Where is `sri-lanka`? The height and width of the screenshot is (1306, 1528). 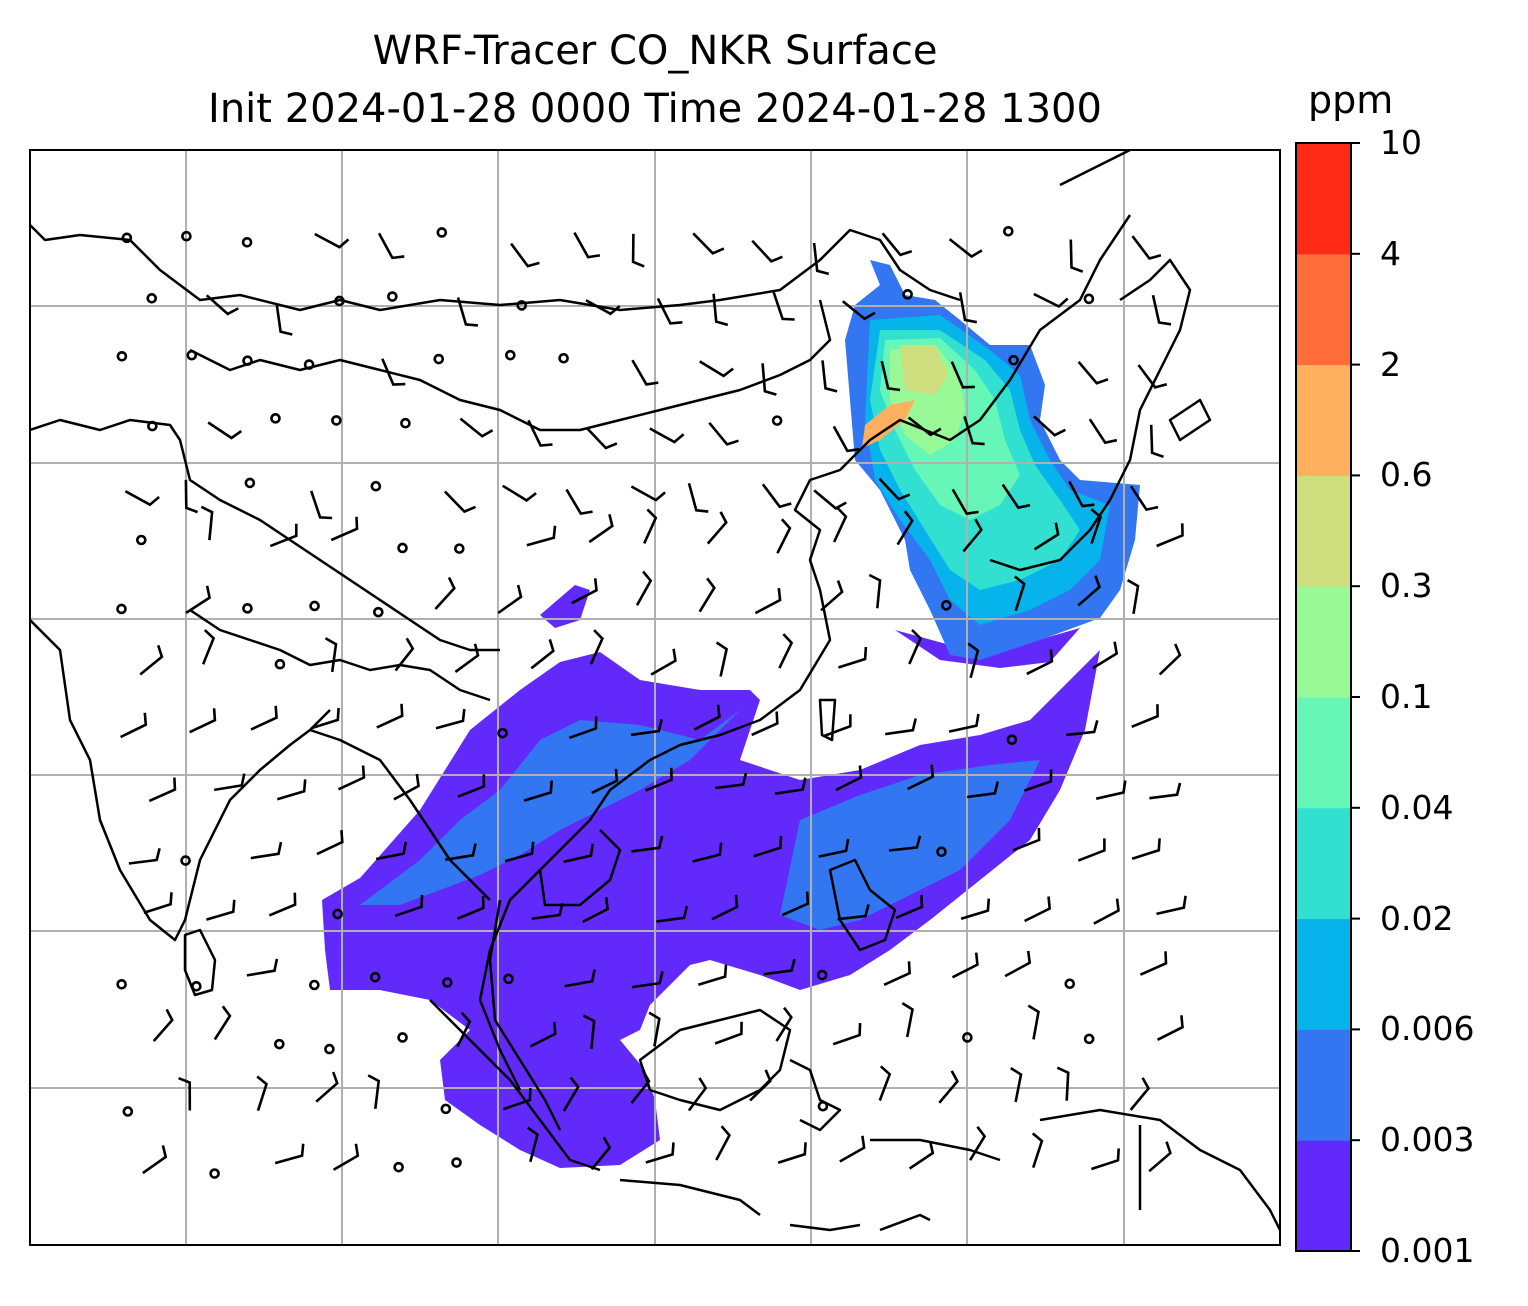
sri-lanka is located at coordinates (200, 962).